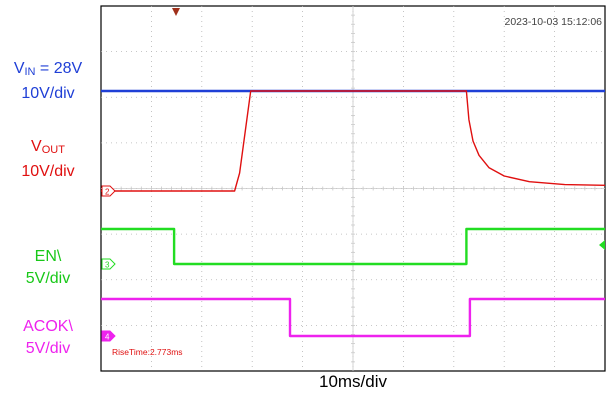  Describe the element at coordinates (48, 81) in the screenshot. I see `vin-label: VIN = 28V 10V/div` at that location.